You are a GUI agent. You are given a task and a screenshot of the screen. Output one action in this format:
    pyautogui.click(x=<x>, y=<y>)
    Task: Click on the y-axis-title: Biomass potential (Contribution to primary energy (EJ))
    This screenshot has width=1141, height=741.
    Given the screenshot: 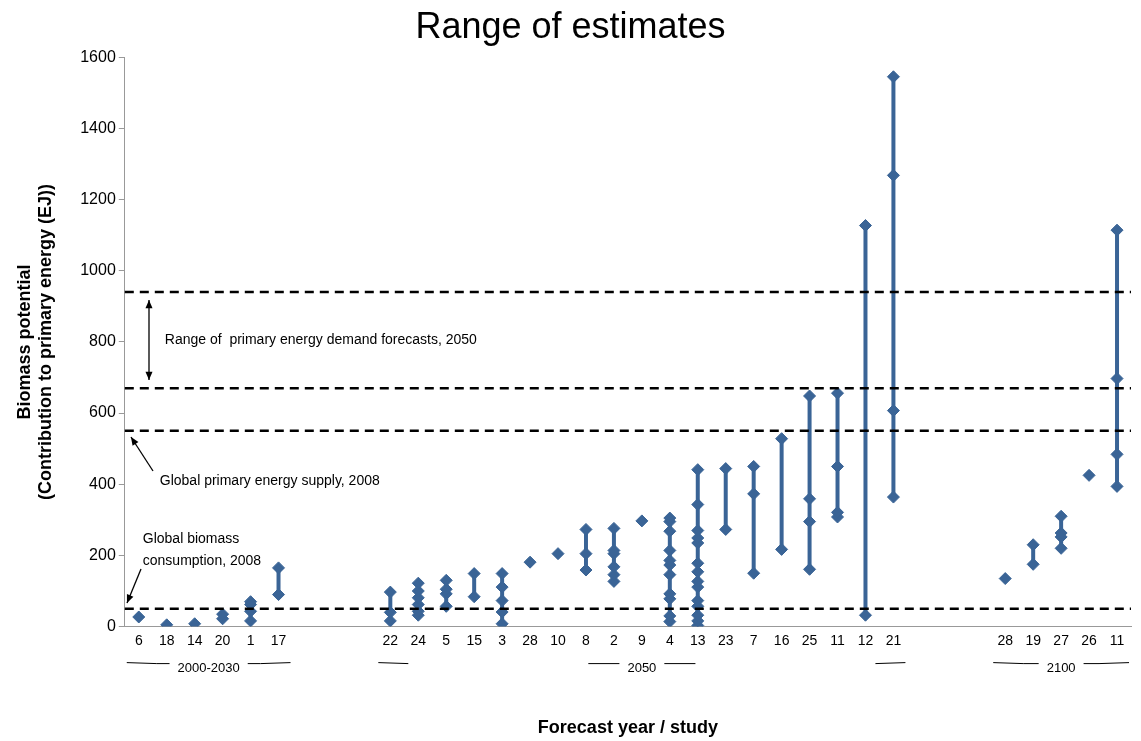 What is the action you would take?
    pyautogui.click(x=34, y=341)
    